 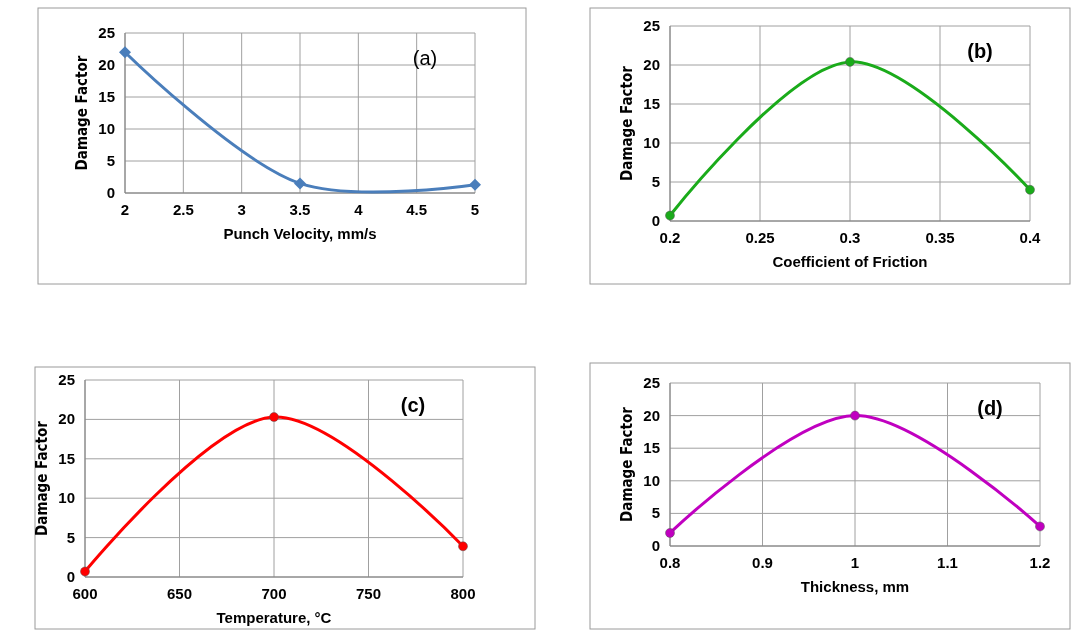 I want to click on annotation: (a), so click(x=425, y=58).